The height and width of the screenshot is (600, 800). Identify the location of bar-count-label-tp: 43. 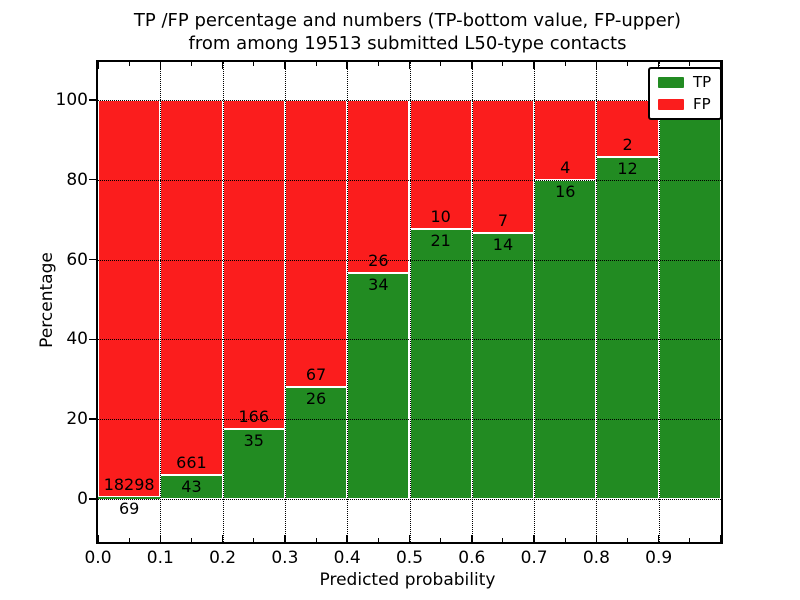
(191, 486).